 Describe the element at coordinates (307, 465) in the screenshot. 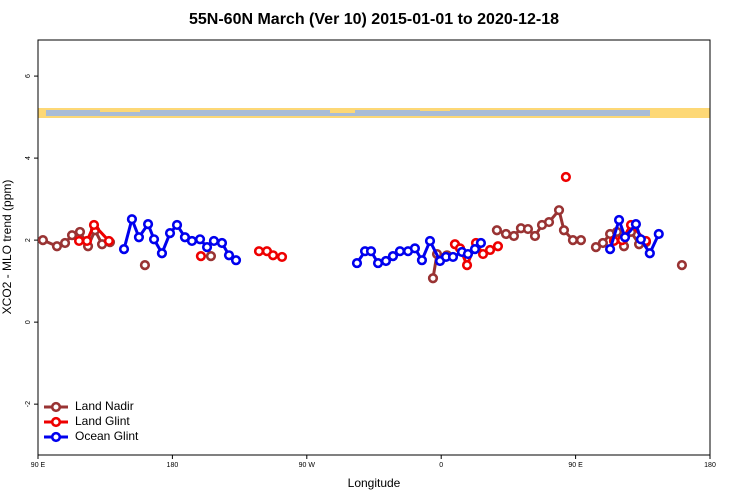

I see `x-tick-label: 90 W` at that location.